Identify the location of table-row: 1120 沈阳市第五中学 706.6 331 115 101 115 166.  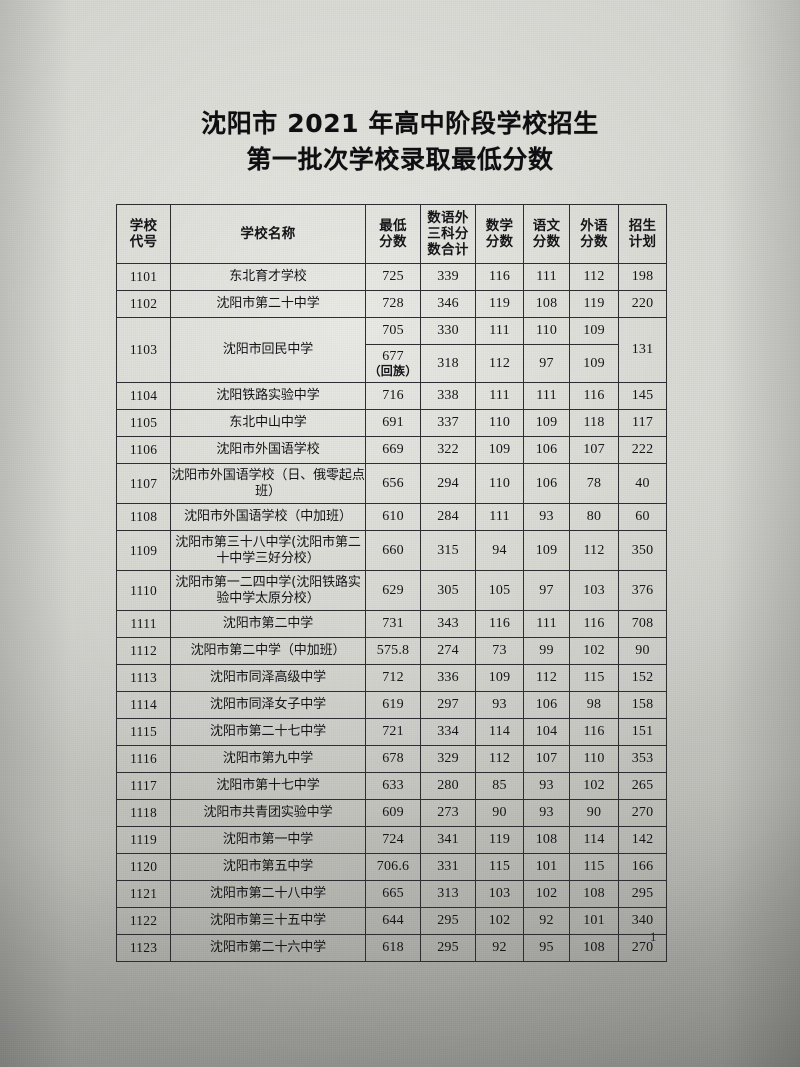
(391, 867).